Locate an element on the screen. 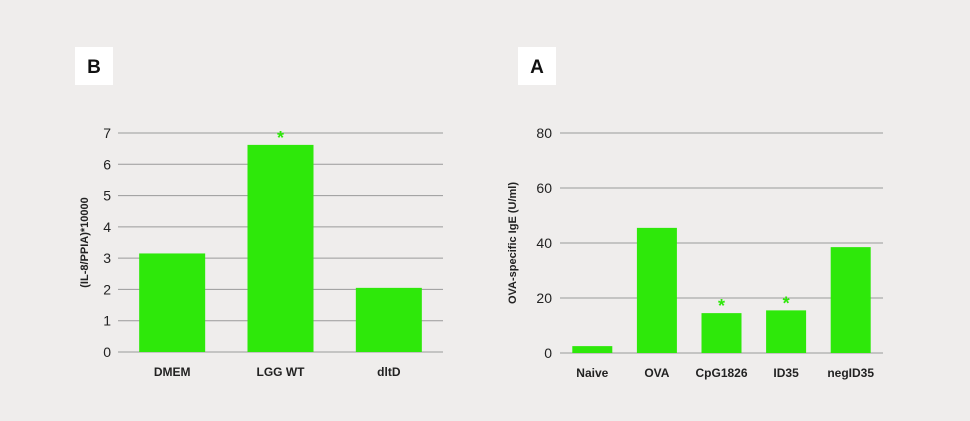 The width and height of the screenshot is (970, 421). y-tick-label: 80 is located at coordinates (544, 133).